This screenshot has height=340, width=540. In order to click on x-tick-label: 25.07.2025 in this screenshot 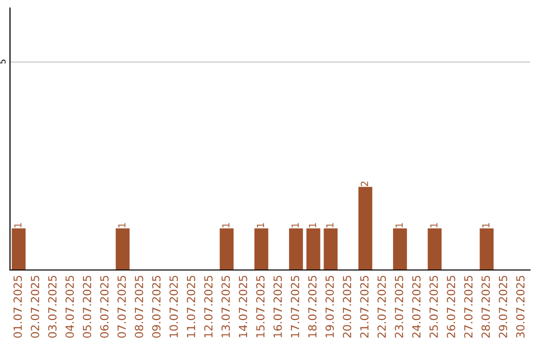, I will do `click(433, 307)`.